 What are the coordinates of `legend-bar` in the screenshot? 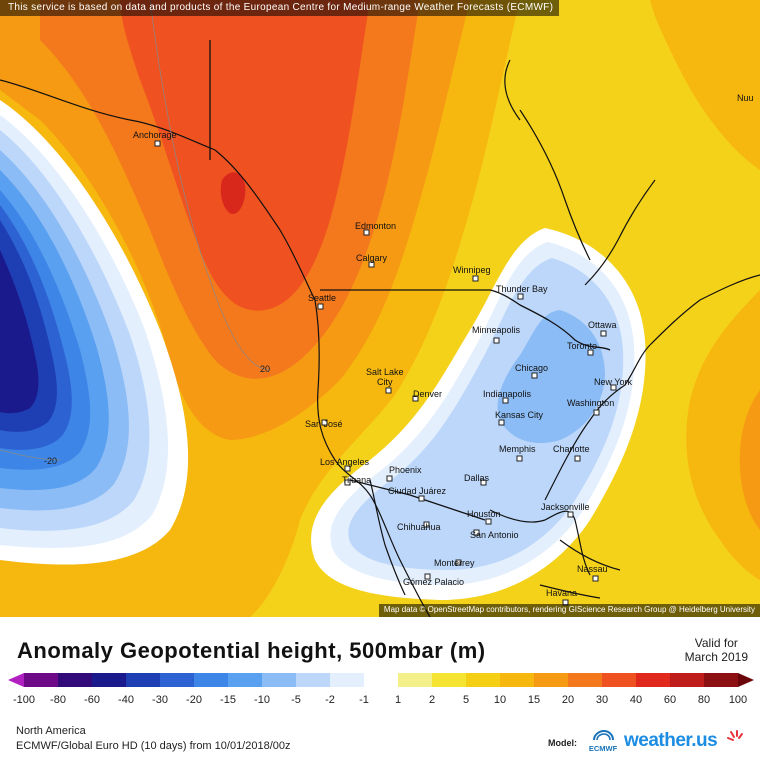 It's located at (381, 680).